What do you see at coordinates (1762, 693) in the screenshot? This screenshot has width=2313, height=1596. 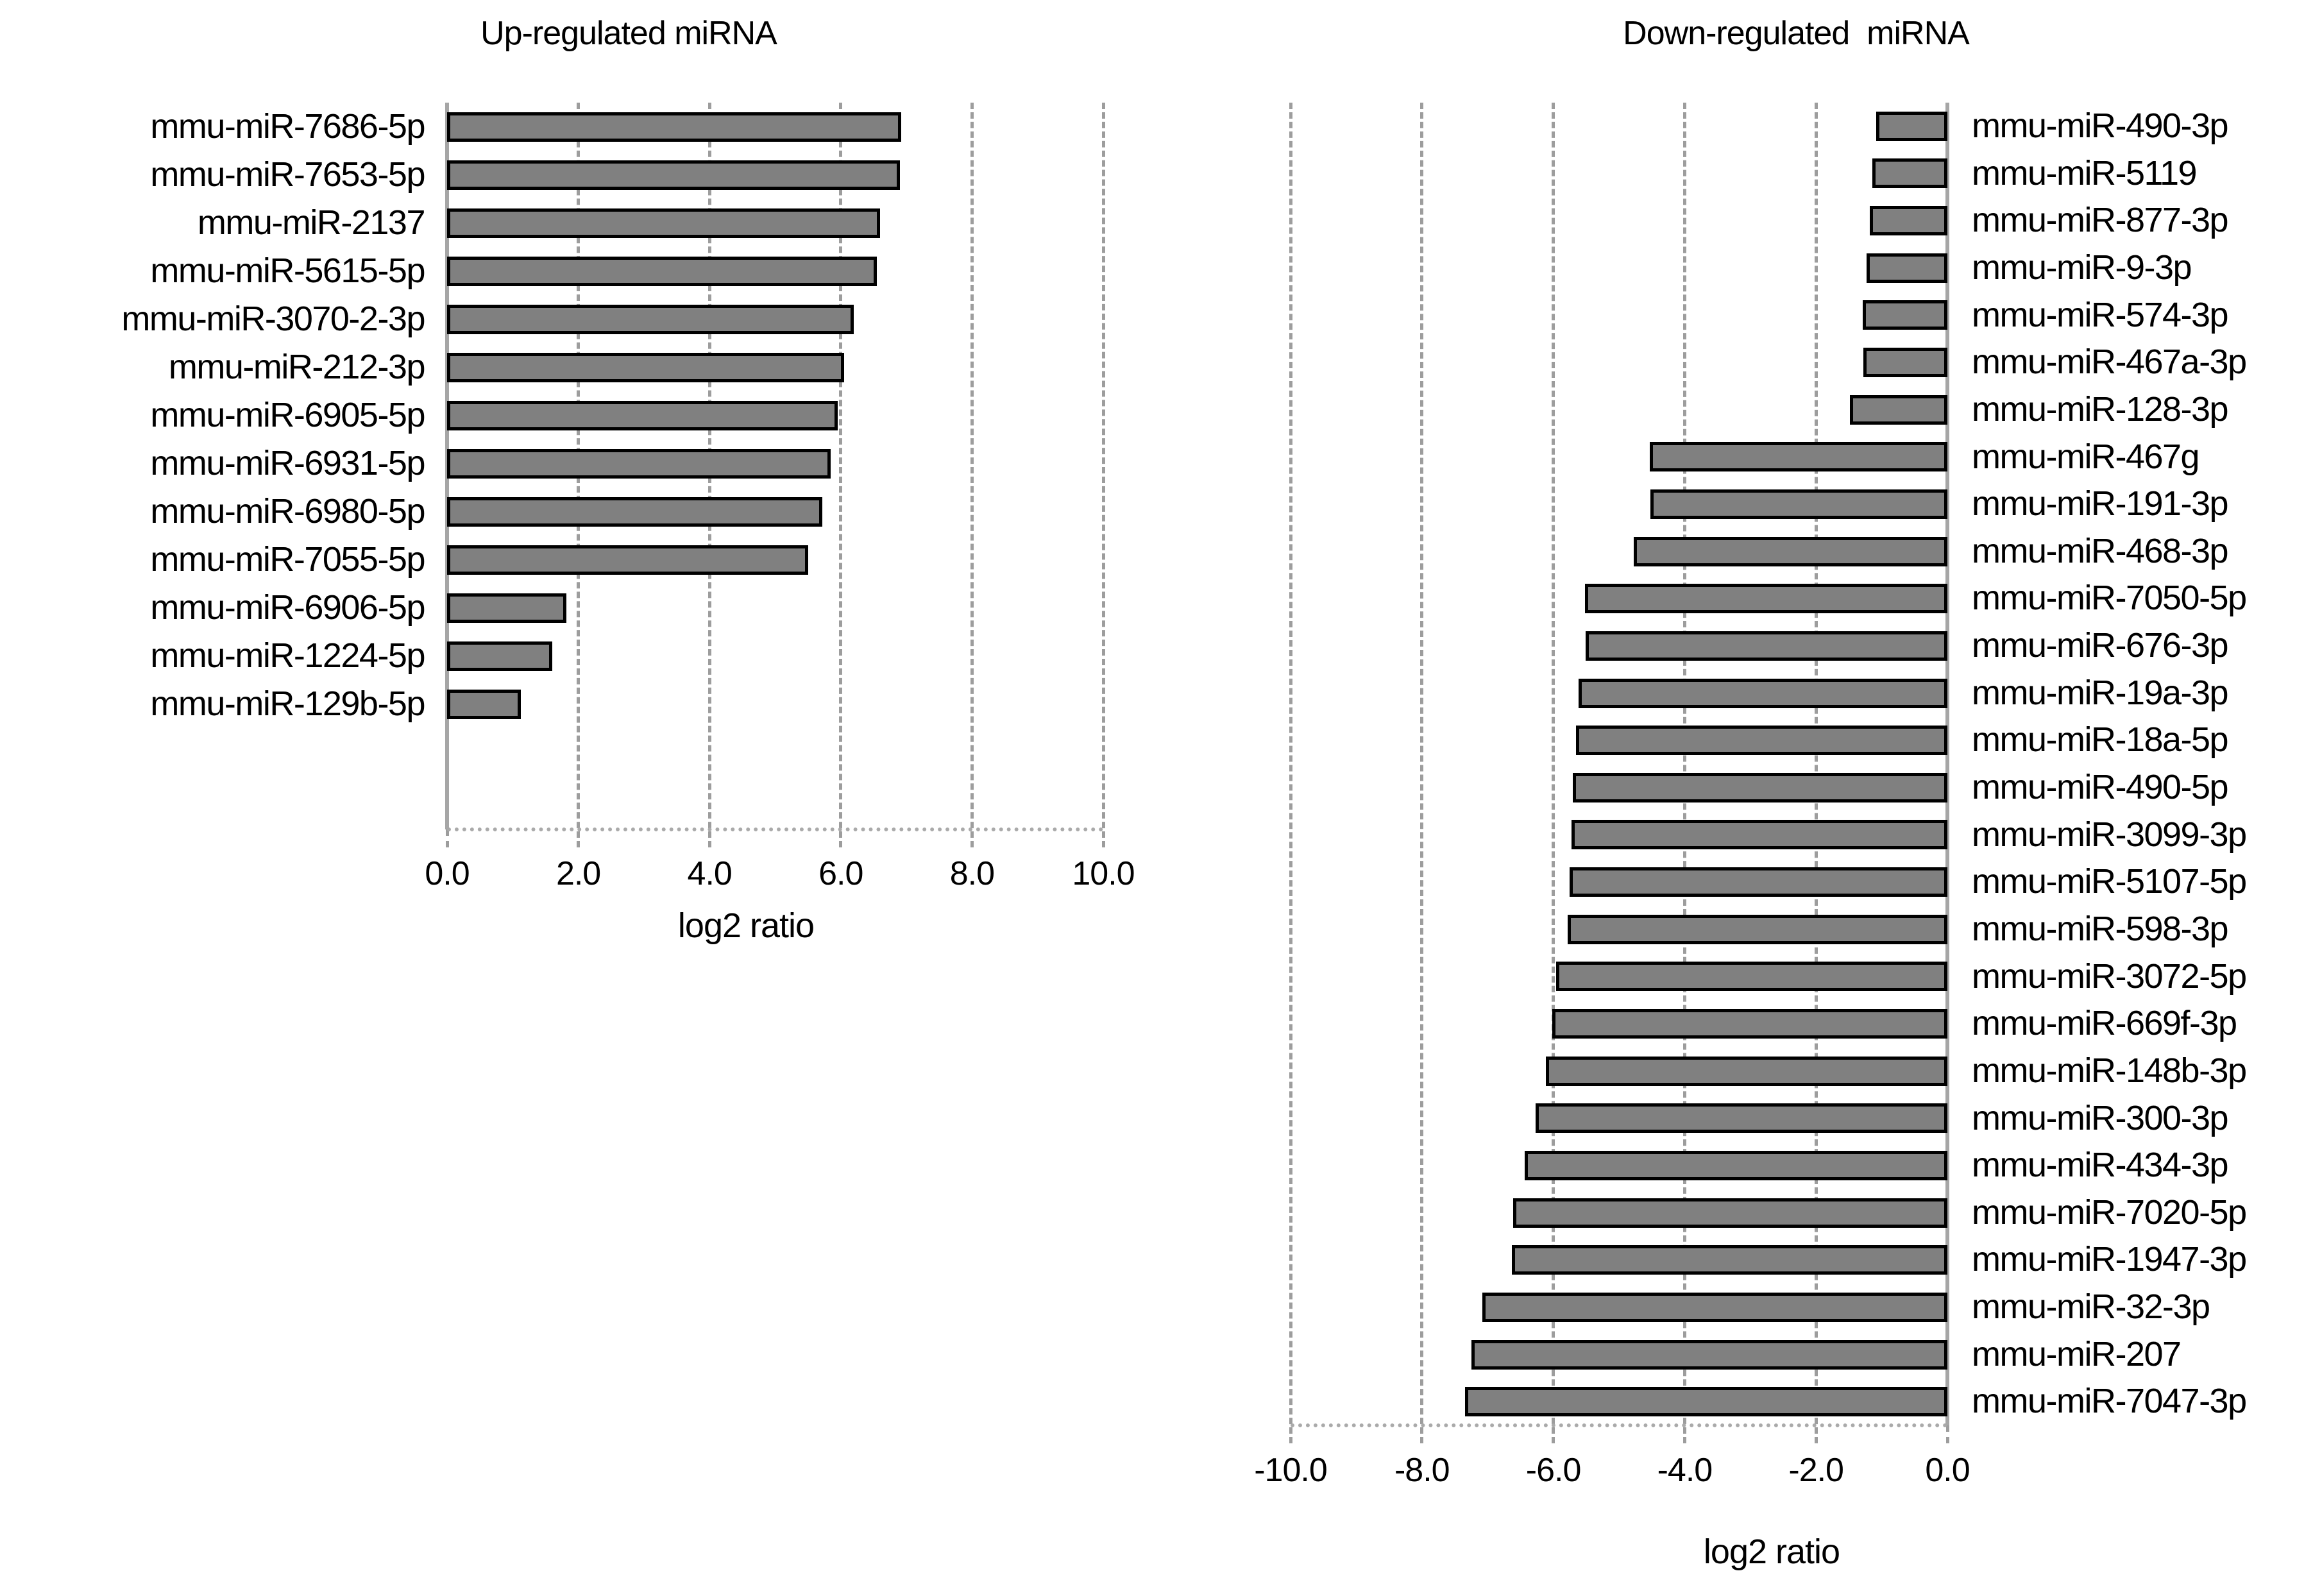 I see `bar-mmu-miR-19a-3p` at bounding box center [1762, 693].